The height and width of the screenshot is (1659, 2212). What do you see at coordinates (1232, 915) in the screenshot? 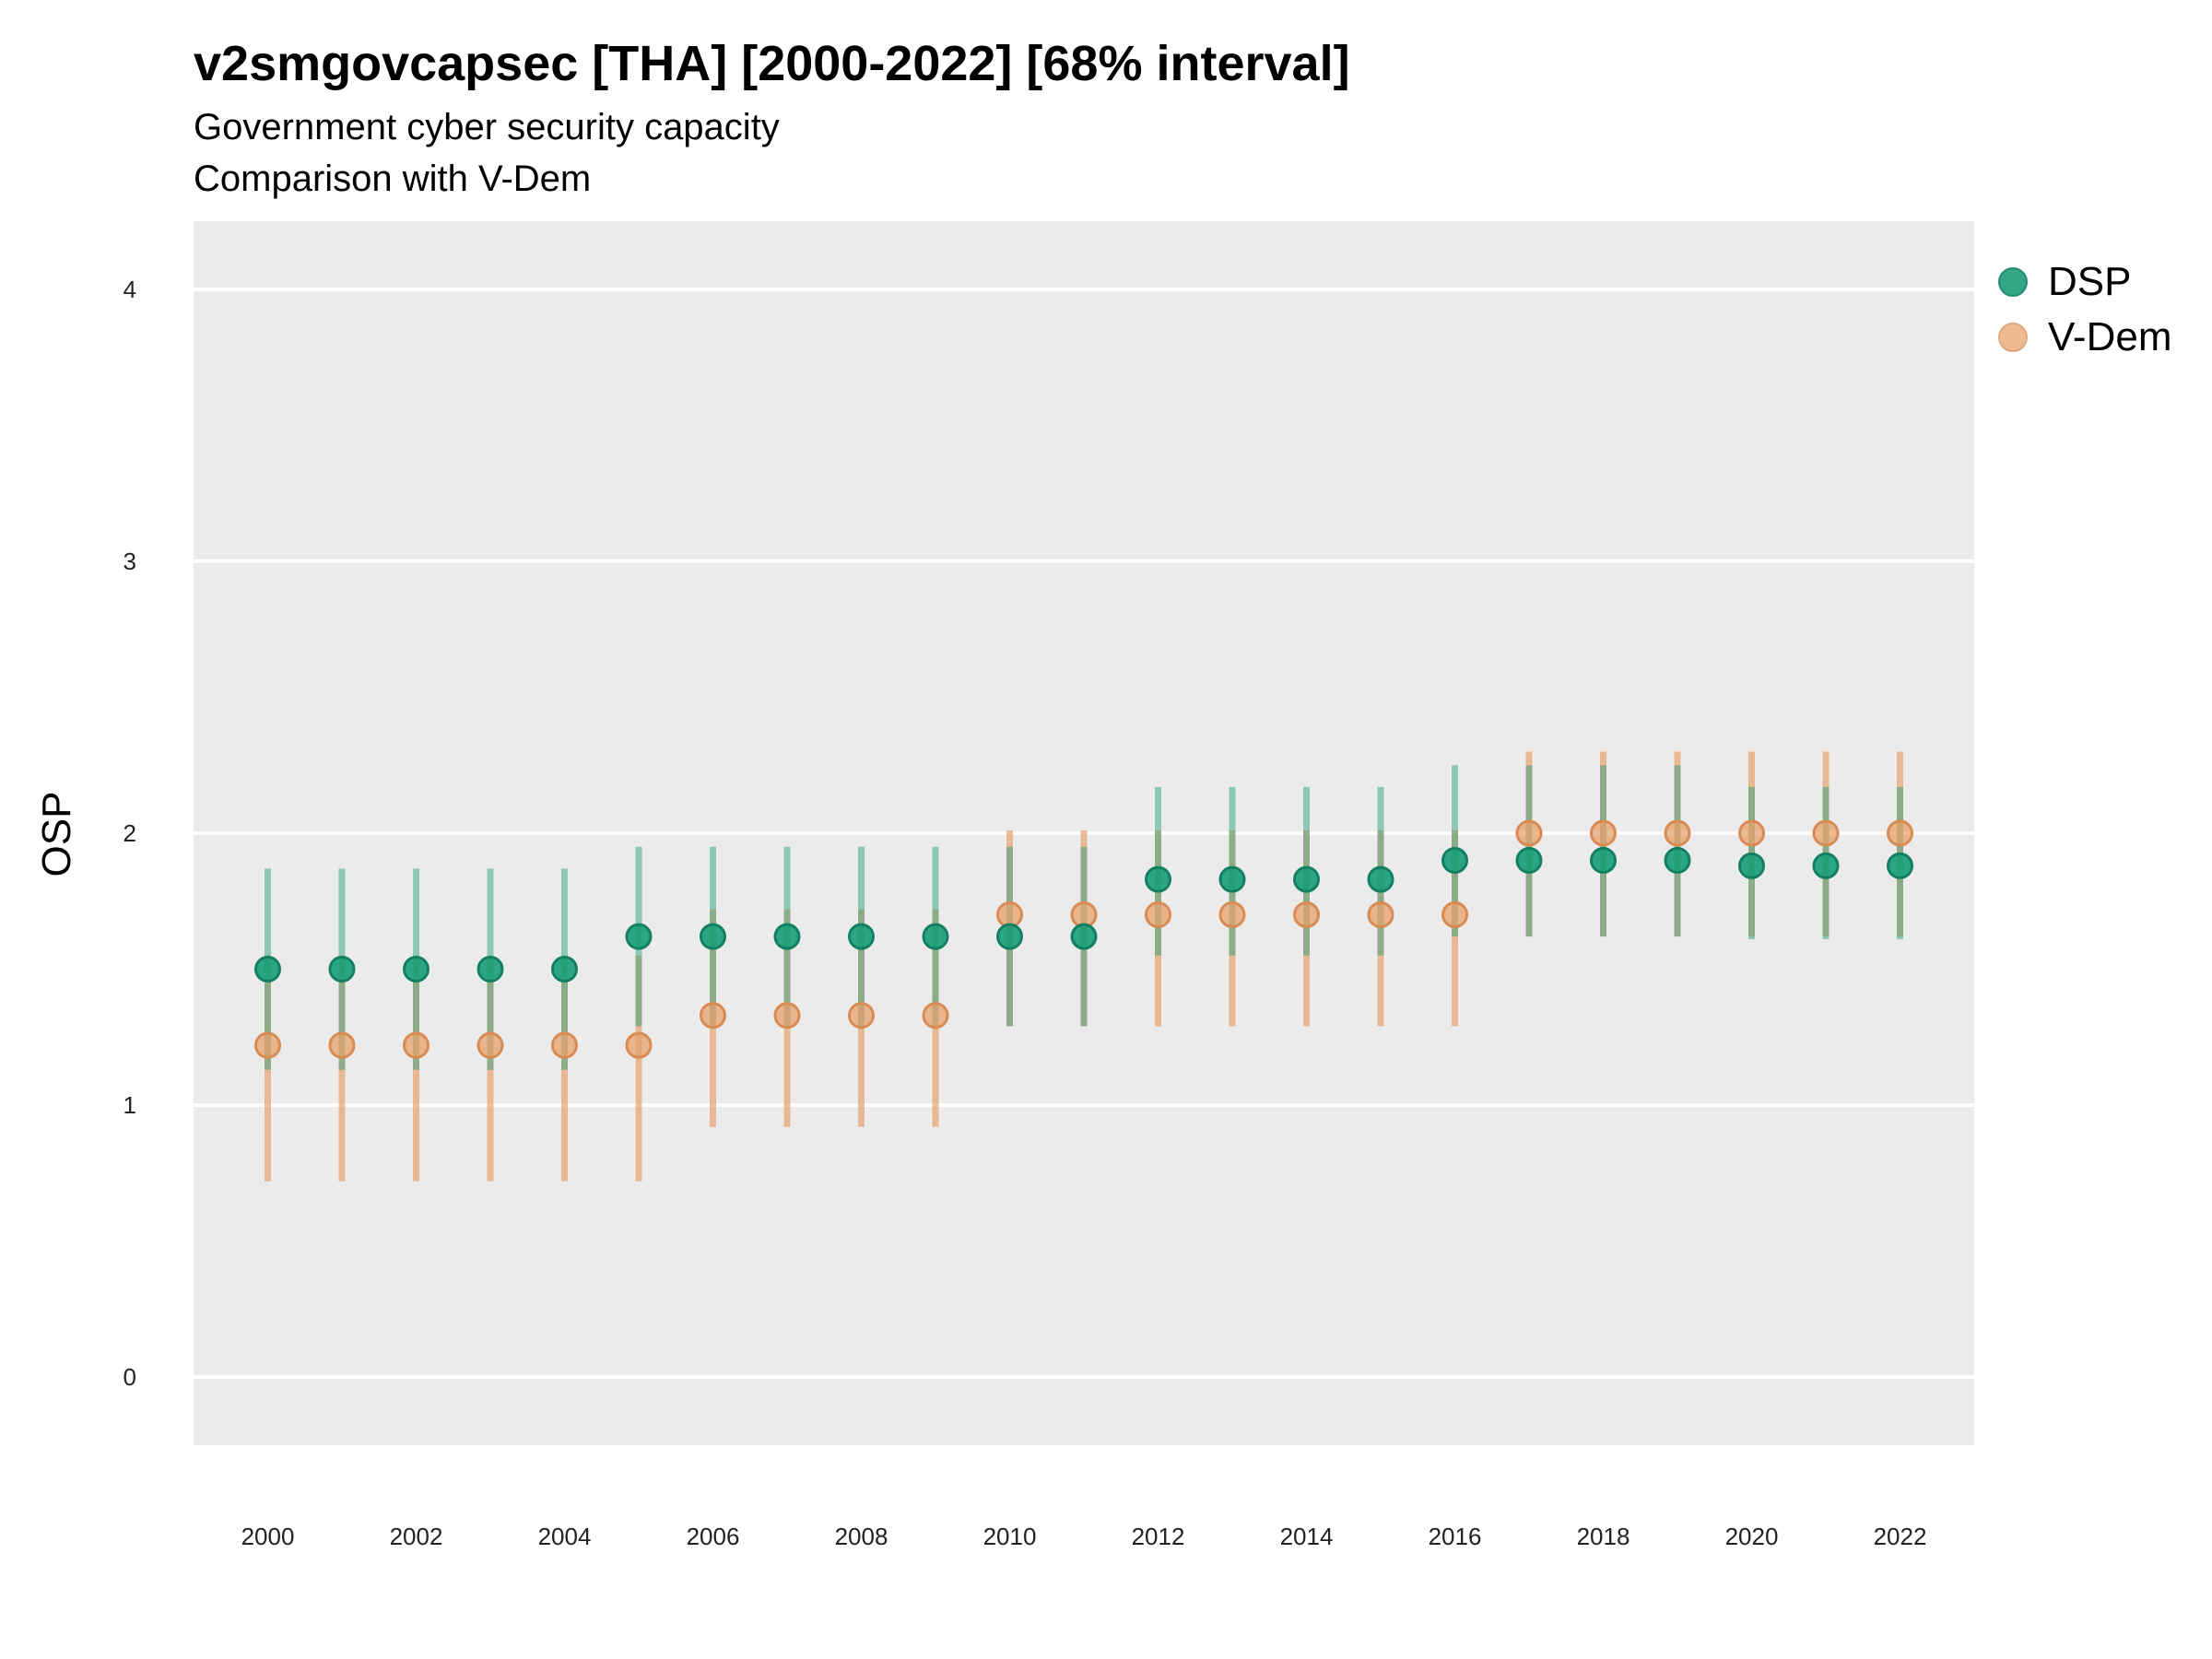
I see `point-vdem-2013` at bounding box center [1232, 915].